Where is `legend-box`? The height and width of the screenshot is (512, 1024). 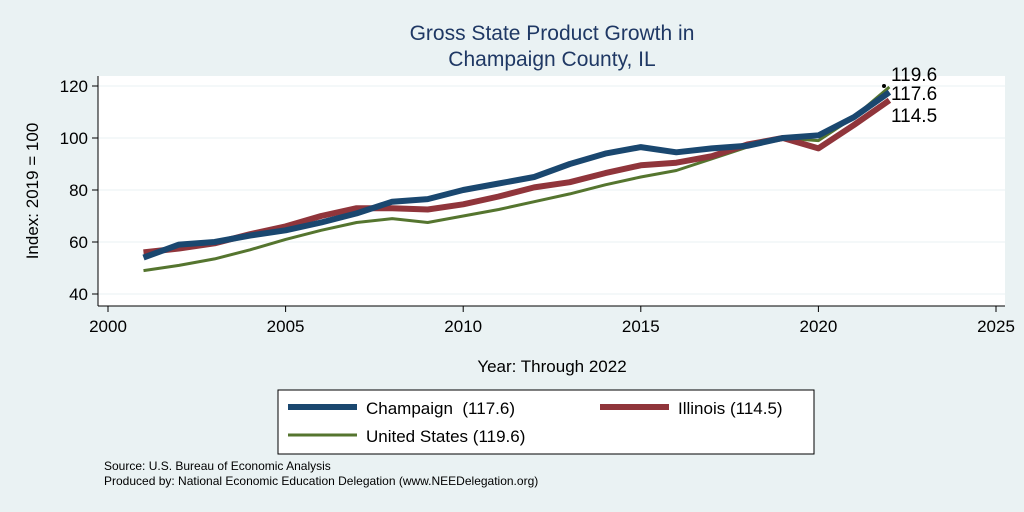 legend-box is located at coordinates (546, 422).